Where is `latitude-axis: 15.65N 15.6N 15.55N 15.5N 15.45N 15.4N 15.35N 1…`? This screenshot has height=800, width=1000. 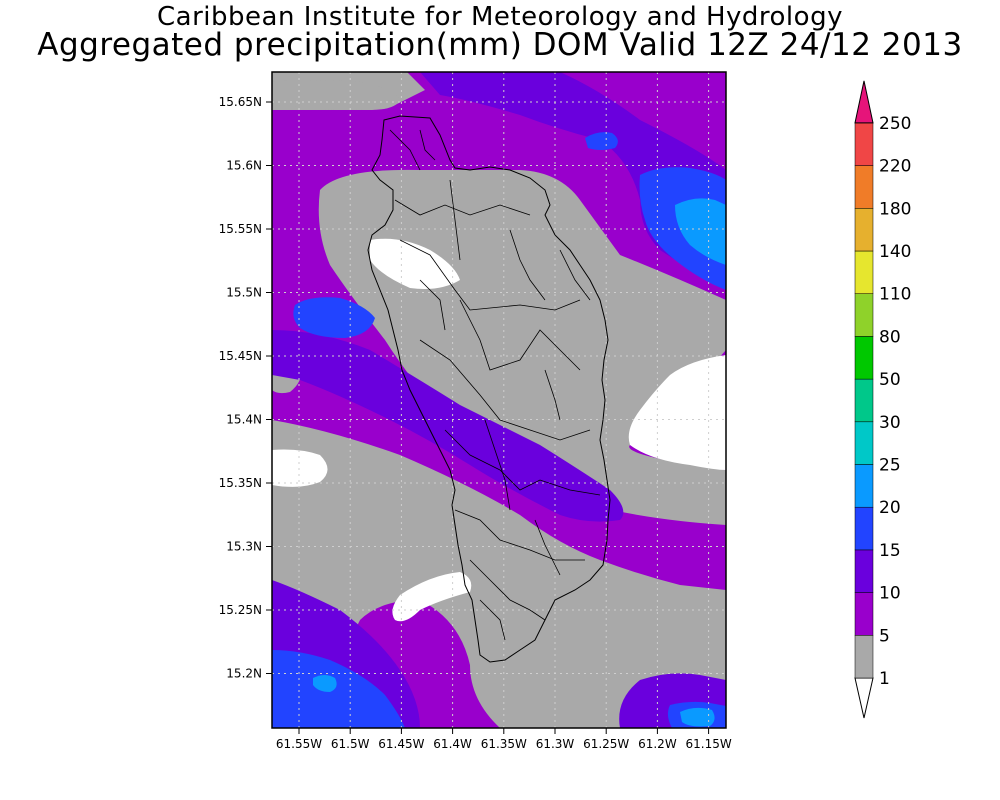
latitude-axis: 15.65N 15.6N 15.55N 15.5N 15.45N 15.4N 15.35N 1… is located at coordinates (245, 388).